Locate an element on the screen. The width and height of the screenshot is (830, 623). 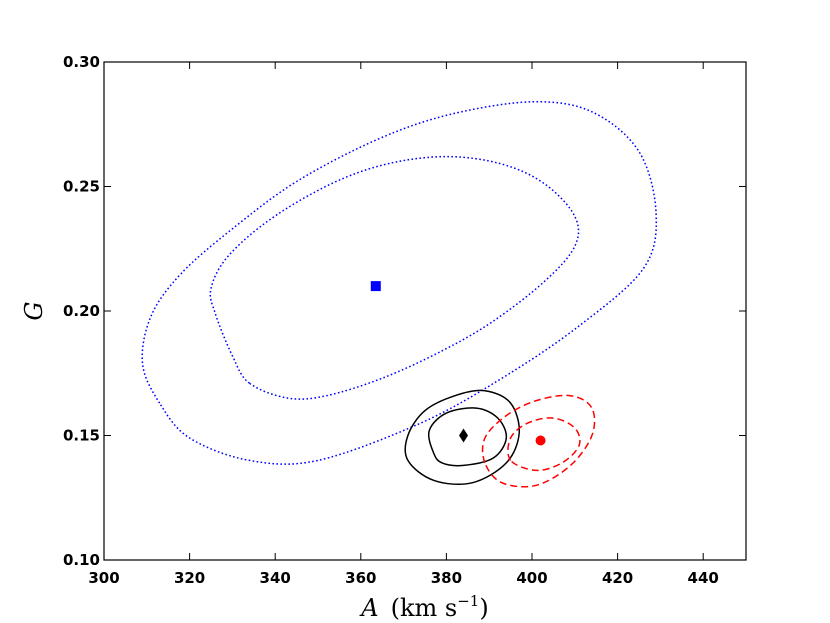
x-axis-label: A (km s−1) is located at coordinates (423, 607).